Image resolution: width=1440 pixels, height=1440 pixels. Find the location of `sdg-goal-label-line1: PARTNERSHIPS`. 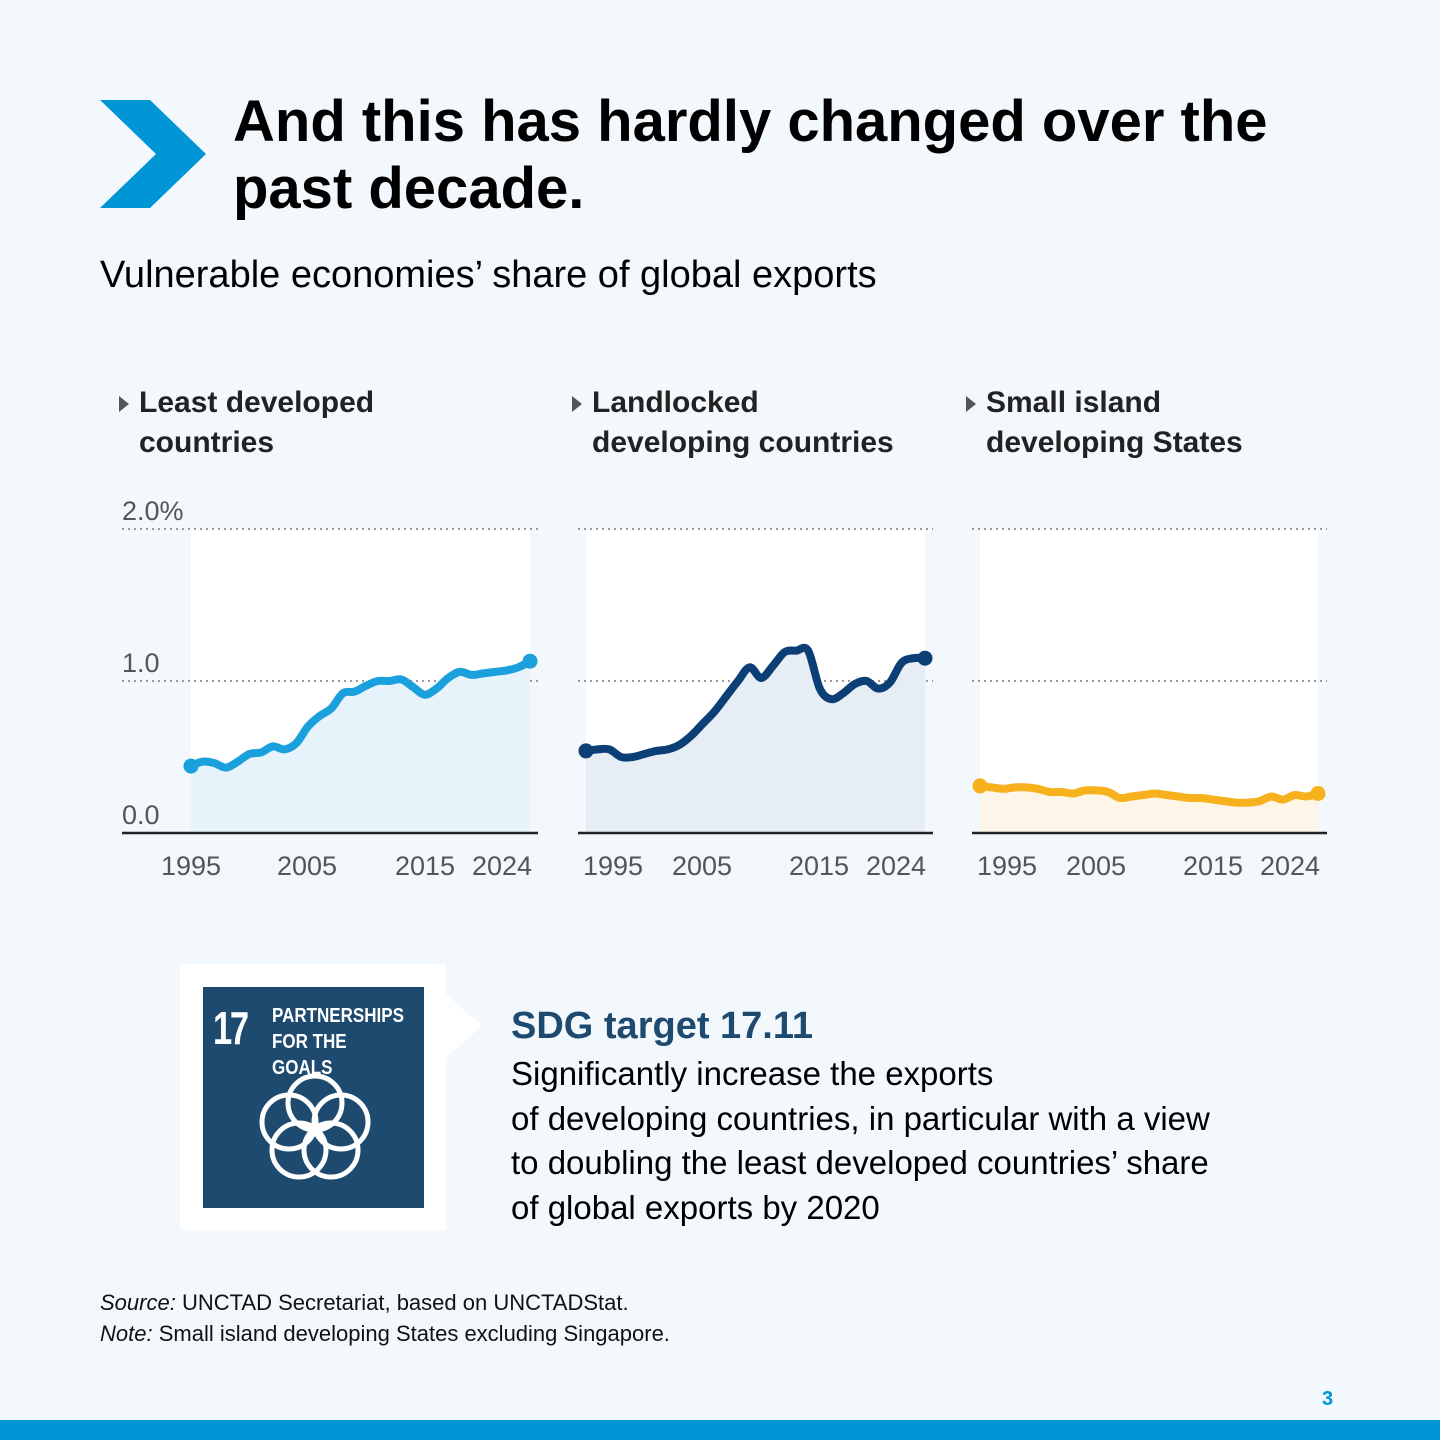

sdg-goal-label-line1: PARTNERSHIPS is located at coordinates (338, 1016).